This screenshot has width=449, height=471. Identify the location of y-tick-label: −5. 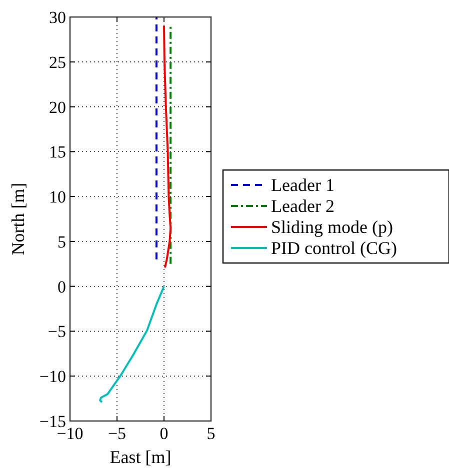
(57, 332).